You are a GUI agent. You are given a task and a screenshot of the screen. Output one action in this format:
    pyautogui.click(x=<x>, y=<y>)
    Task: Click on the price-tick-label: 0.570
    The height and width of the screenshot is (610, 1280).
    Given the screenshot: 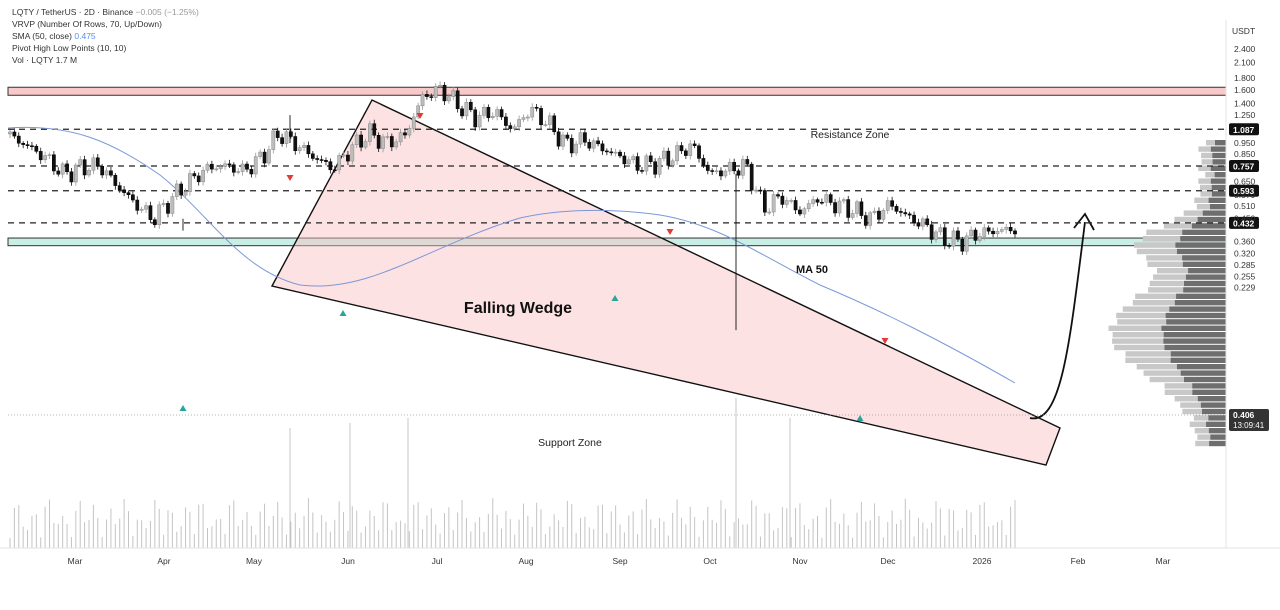 What is the action you would take?
    pyautogui.click(x=1245, y=195)
    